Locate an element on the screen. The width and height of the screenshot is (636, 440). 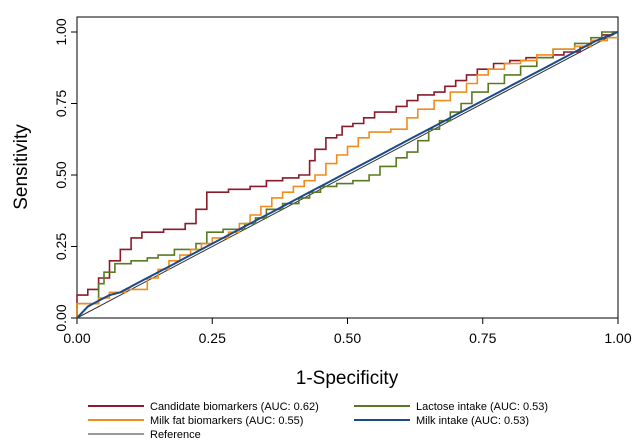
x-tick-label: 0.00 is located at coordinates (76, 338).